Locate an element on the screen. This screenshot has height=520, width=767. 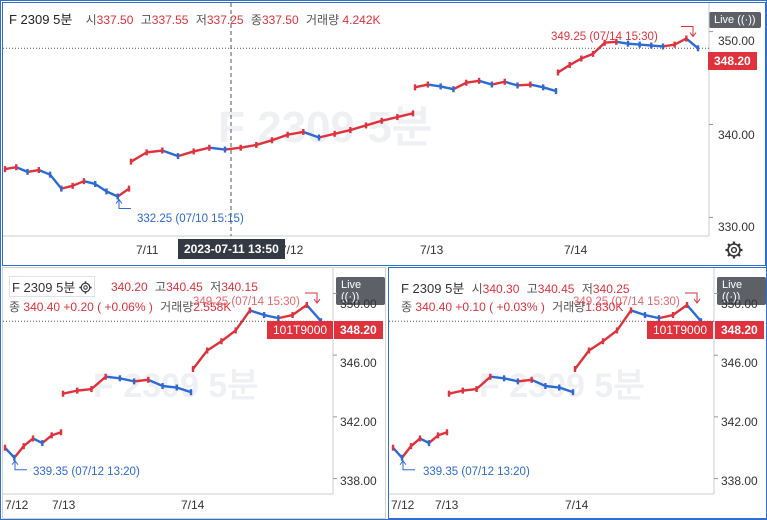
price-tick: 330.00 is located at coordinates (736, 227).